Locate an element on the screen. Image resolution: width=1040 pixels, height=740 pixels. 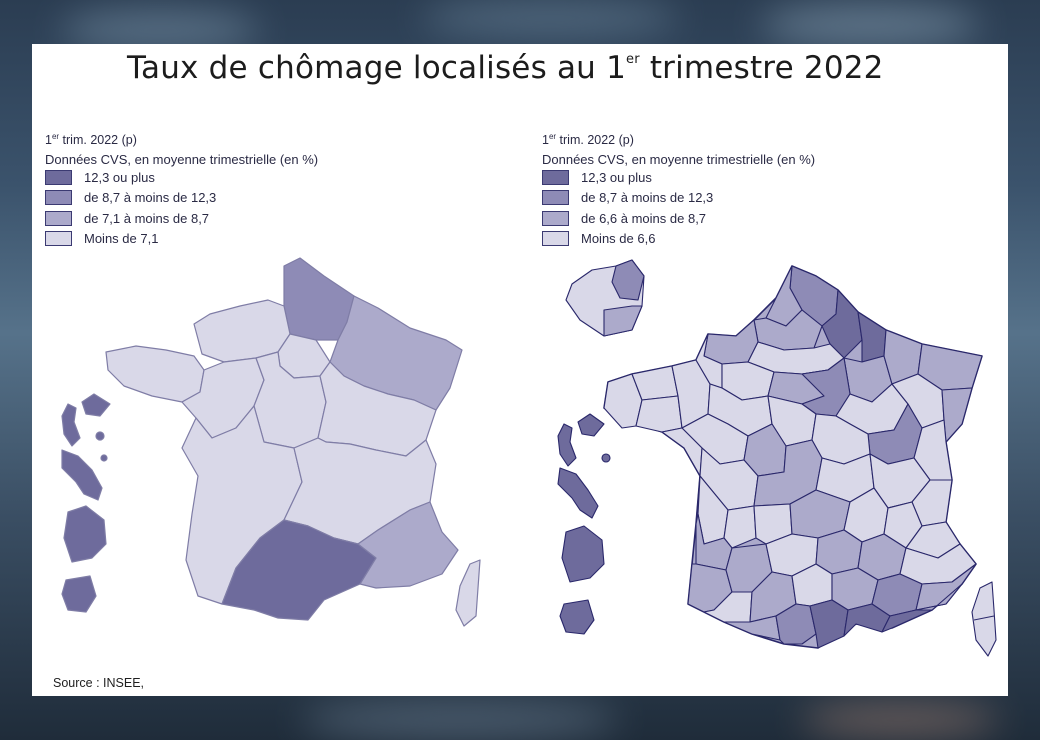
inset-south-area is located at coordinates (623, 321).